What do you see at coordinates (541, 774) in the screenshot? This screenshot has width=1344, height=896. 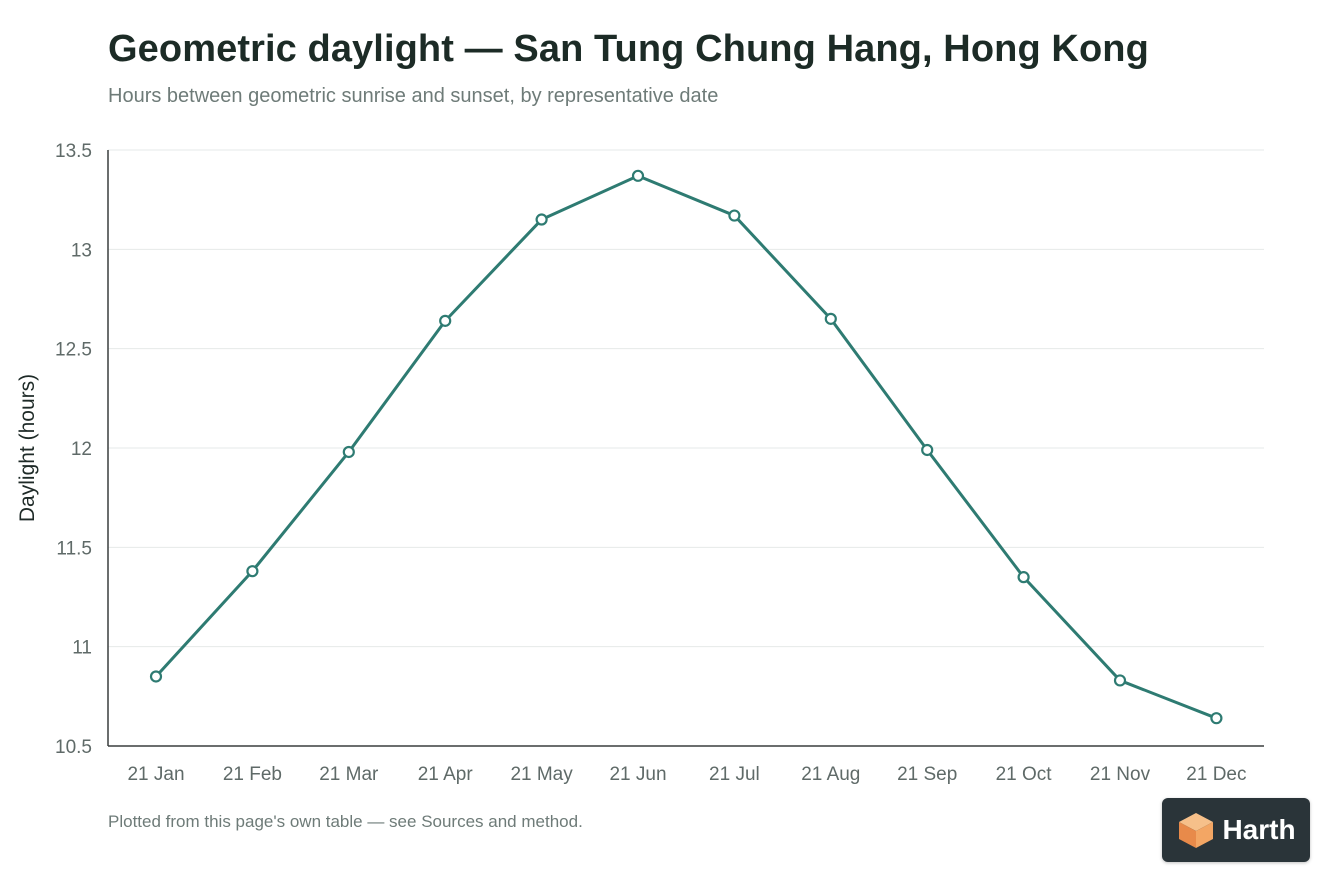 I see `x-tick-label: 21 May` at bounding box center [541, 774].